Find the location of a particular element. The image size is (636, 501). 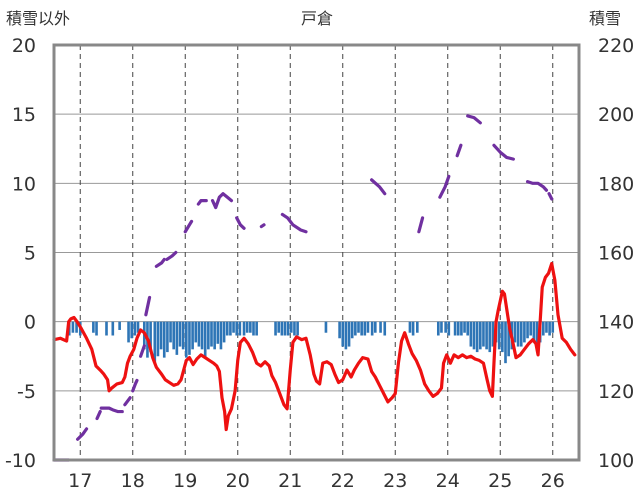

right-axis-label: 積雪 is located at coordinates (605, 18).